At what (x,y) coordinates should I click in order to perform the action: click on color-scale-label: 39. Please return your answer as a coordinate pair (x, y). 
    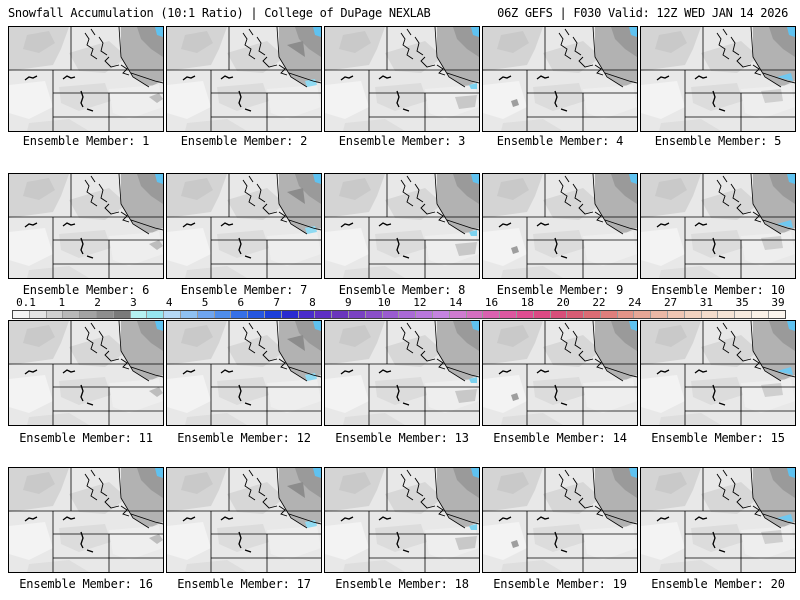
    Looking at the image, I should click on (778, 302).